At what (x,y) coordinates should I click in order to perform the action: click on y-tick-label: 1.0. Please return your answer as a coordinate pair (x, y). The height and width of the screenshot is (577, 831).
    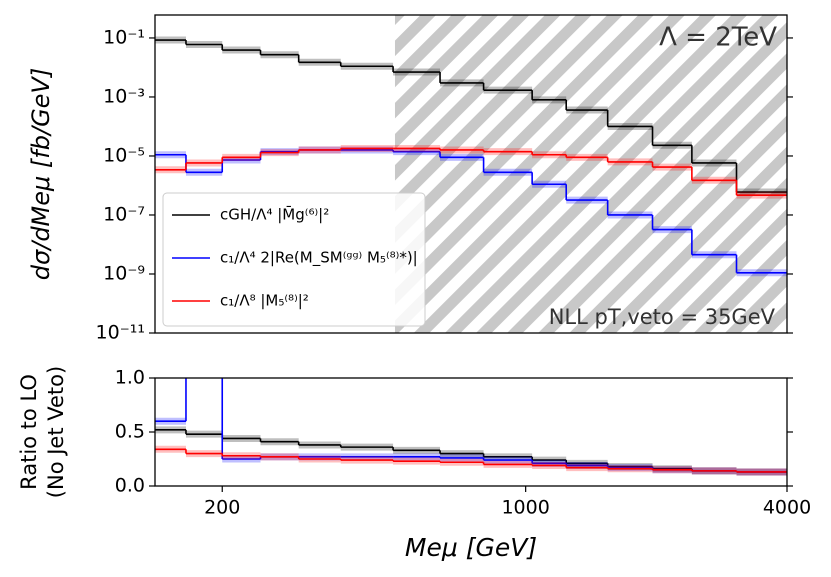
    Looking at the image, I should click on (130, 378).